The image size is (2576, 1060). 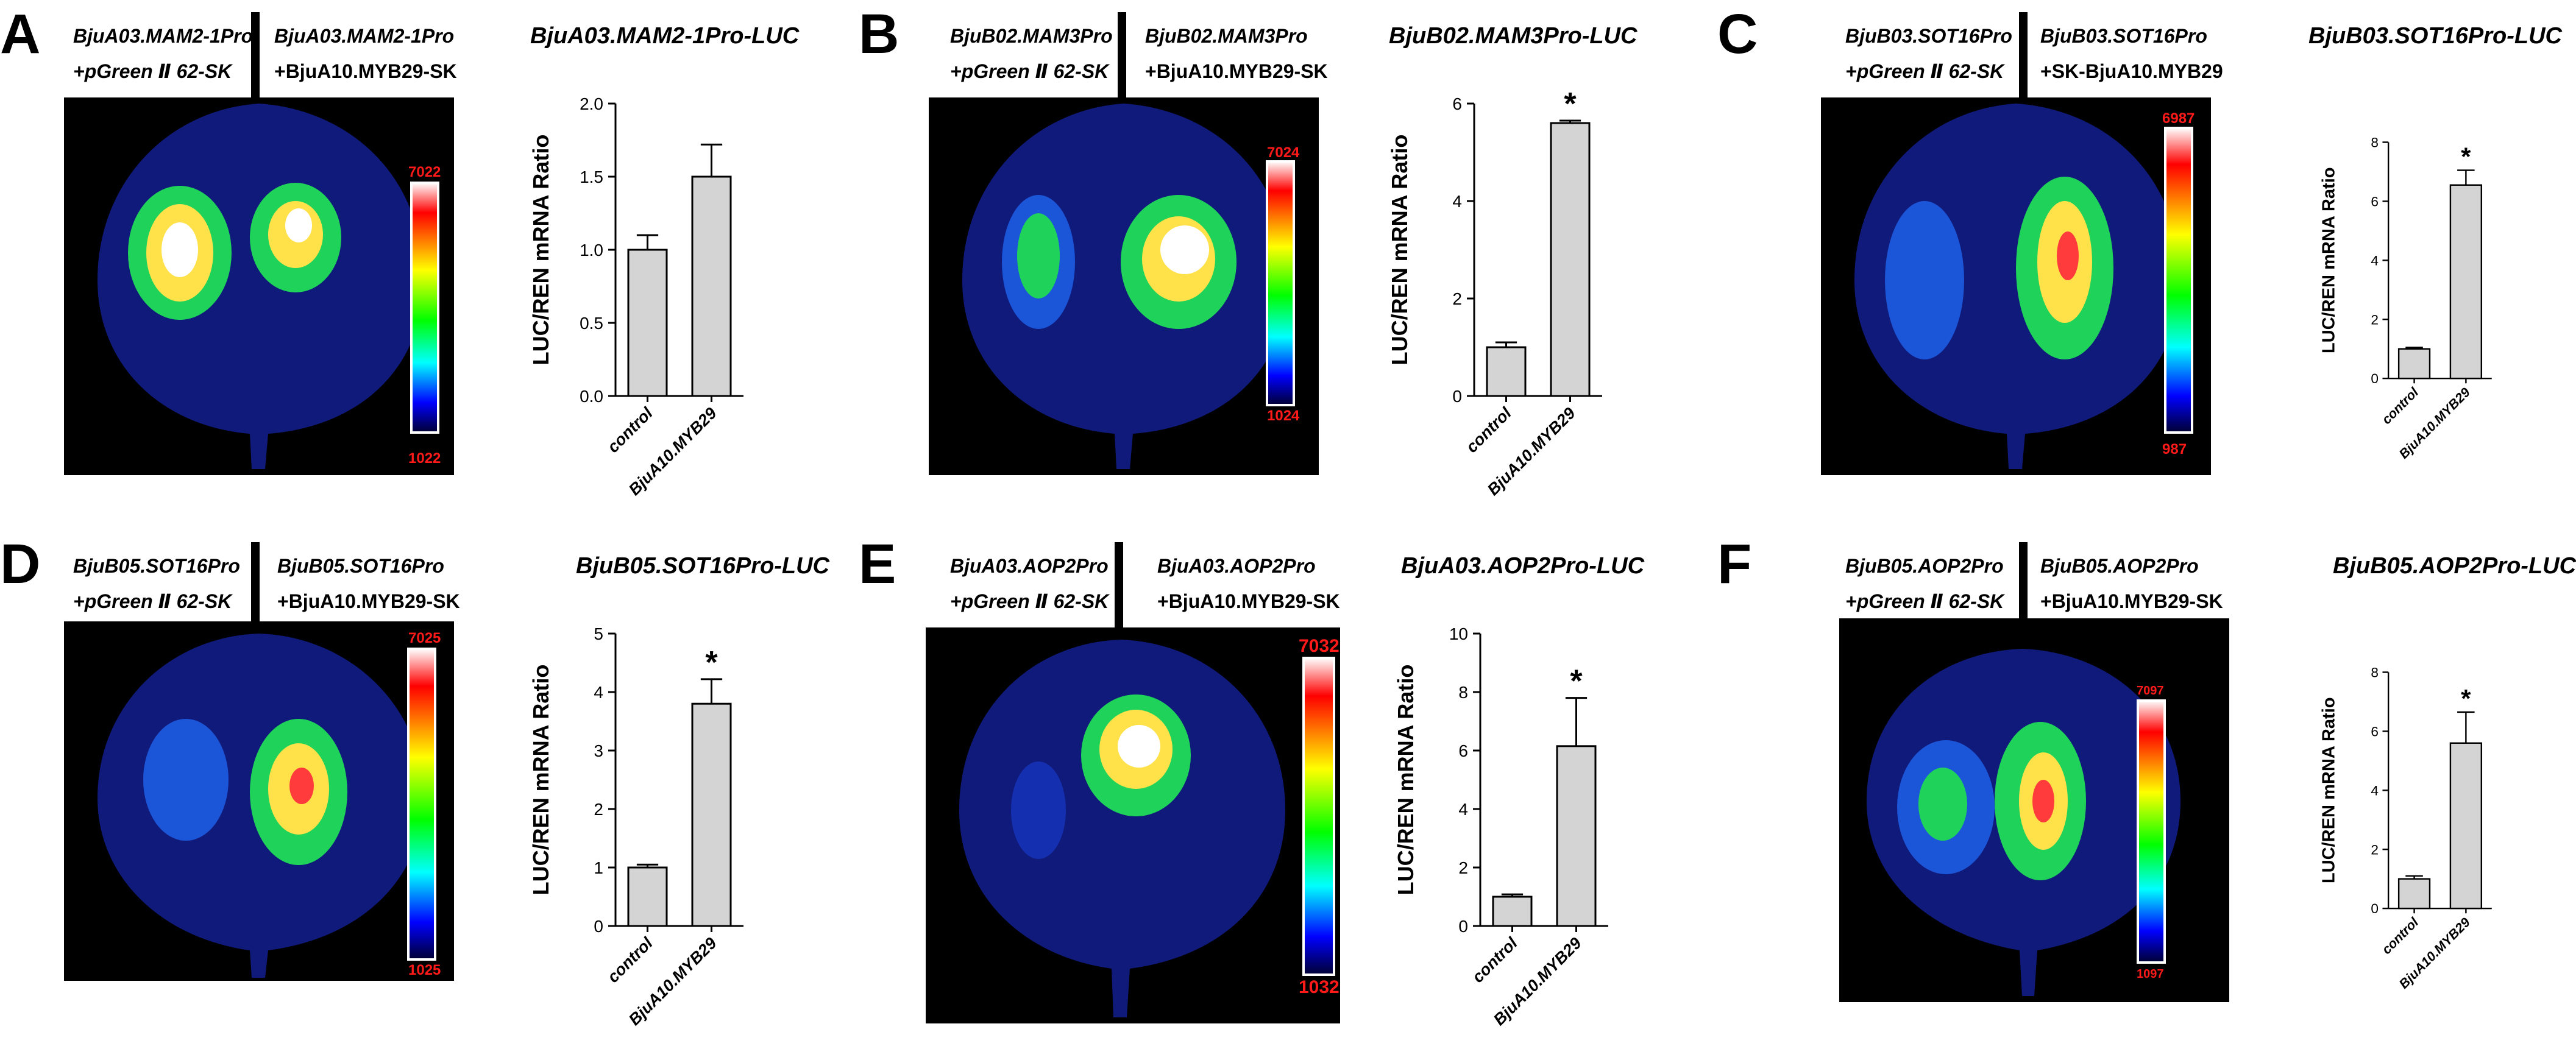 I want to click on y-tick-label: 2.0, so click(x=592, y=104).